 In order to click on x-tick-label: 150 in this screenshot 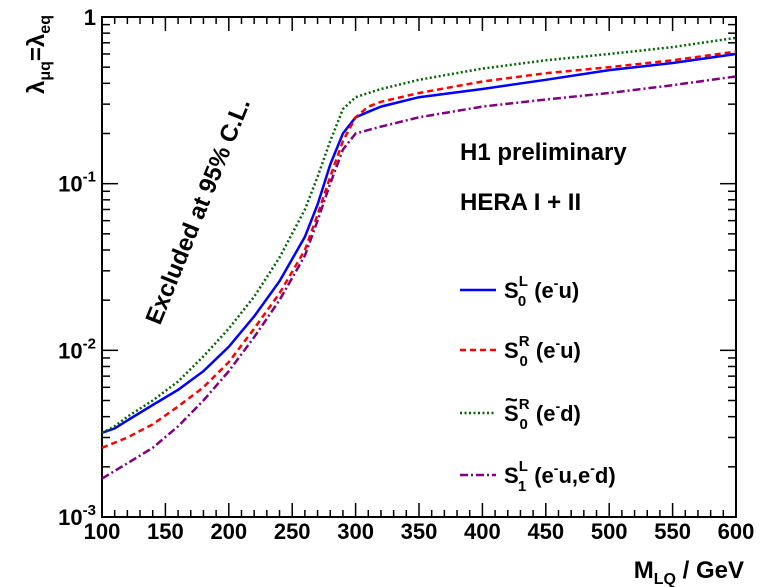, I will do `click(165, 531)`.